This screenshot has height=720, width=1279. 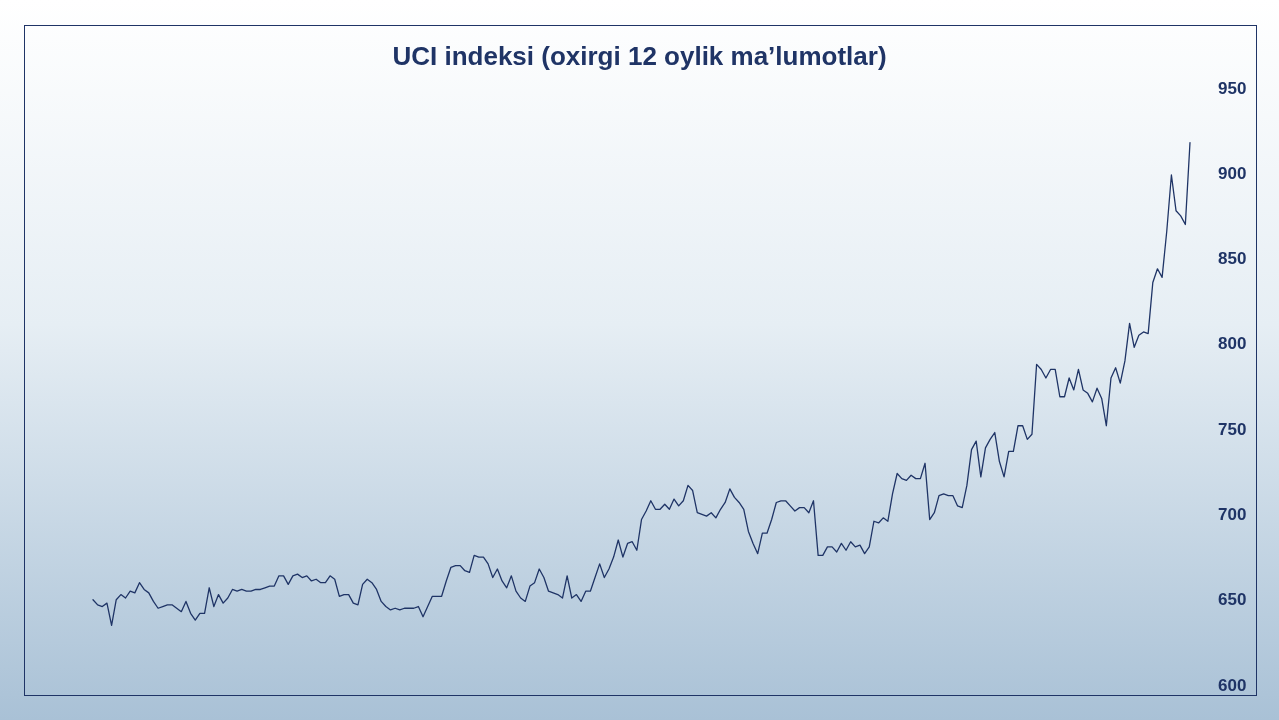 I want to click on y-tick-label: 750, so click(x=1232, y=429).